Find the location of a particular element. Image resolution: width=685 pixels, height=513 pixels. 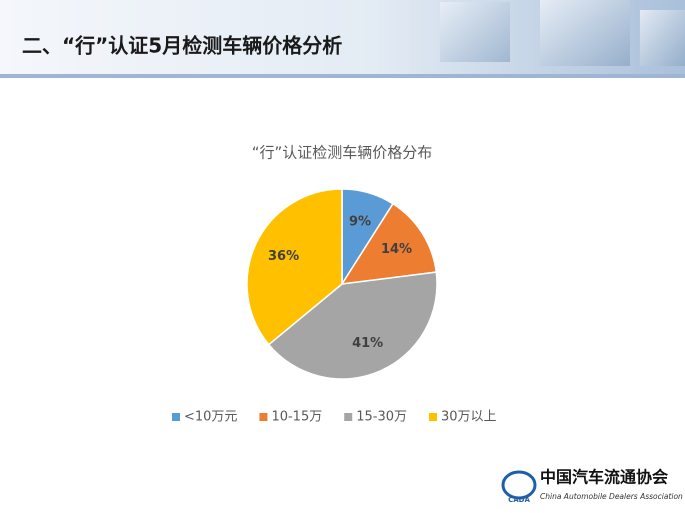

legend-label: 10-15万 is located at coordinates (296, 417).